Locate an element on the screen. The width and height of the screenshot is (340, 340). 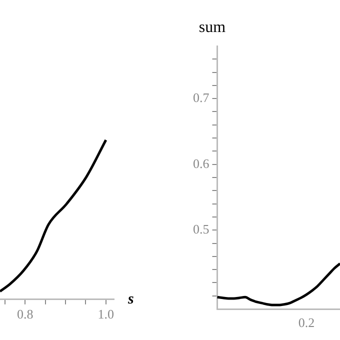
x-tick-label: 0.8 is located at coordinates (25, 314).